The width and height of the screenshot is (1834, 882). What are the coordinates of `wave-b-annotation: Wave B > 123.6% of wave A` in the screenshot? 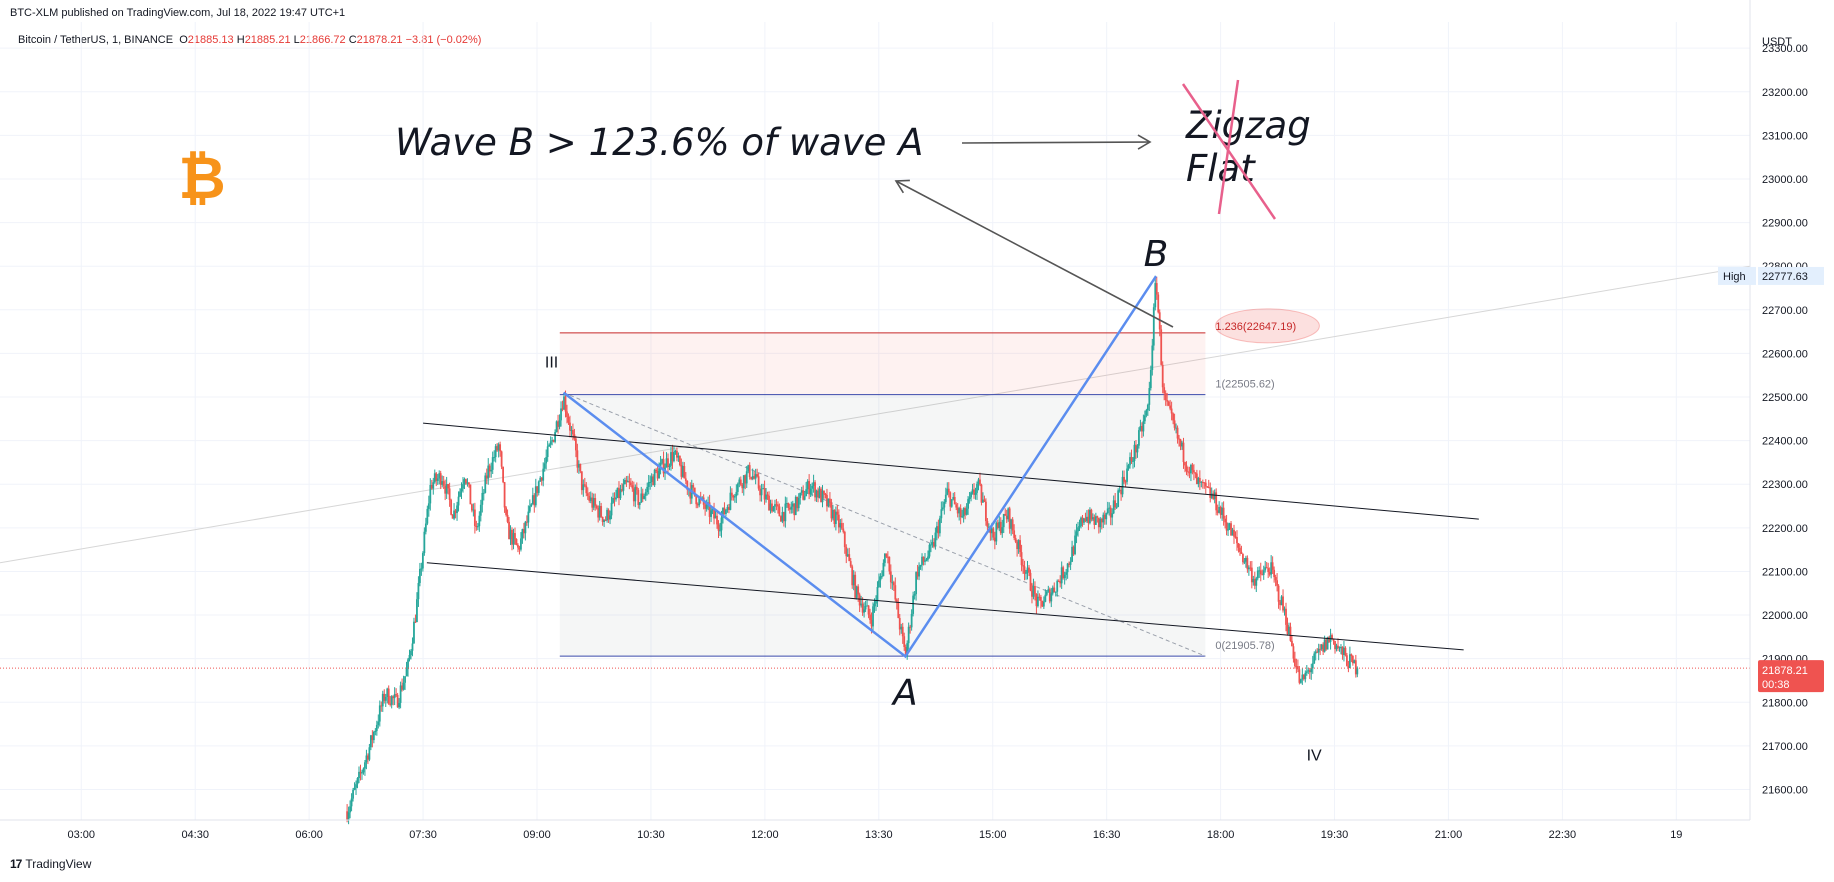 It's located at (659, 142).